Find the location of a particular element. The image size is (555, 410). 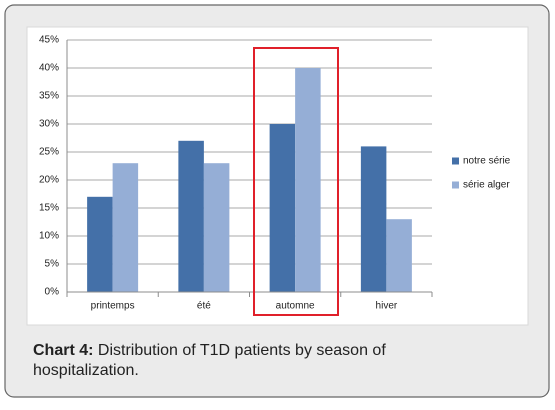

x-tick-label: été is located at coordinates (204, 306).